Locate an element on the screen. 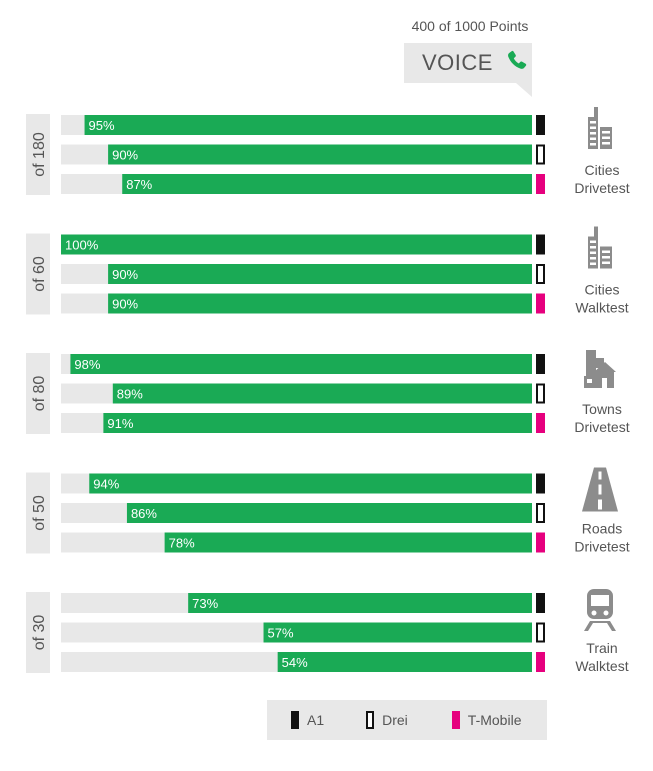 Image resolution: width=653 pixels, height=771 pixels. legend-label-tmobile: T-Mobile is located at coordinates (494, 720).